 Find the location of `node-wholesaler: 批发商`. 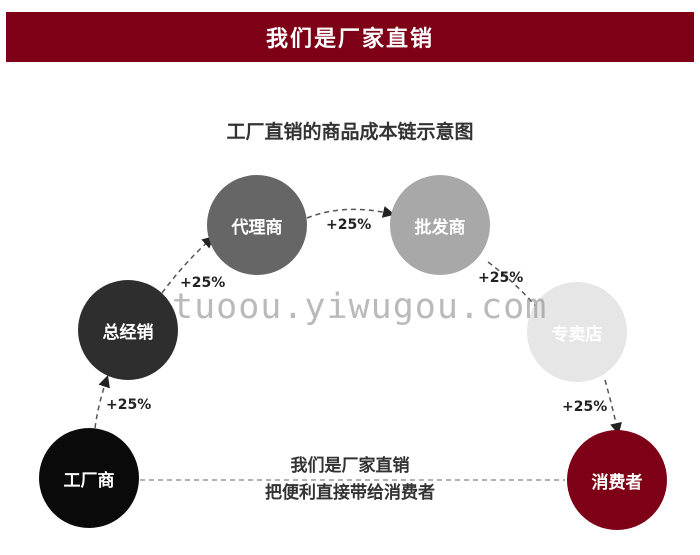

node-wholesaler: 批发商 is located at coordinates (440, 225).